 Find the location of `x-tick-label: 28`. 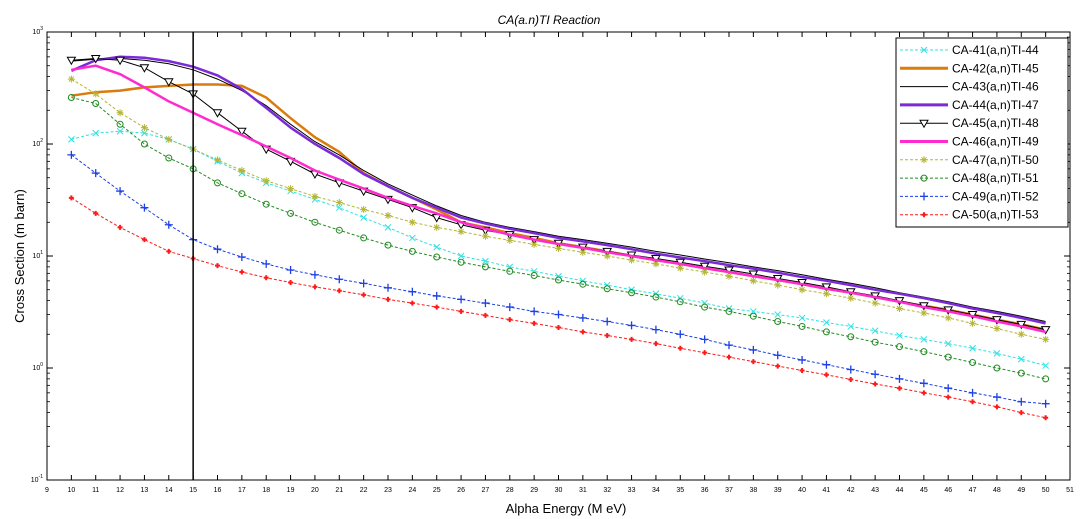

x-tick-label: 28 is located at coordinates (510, 490).